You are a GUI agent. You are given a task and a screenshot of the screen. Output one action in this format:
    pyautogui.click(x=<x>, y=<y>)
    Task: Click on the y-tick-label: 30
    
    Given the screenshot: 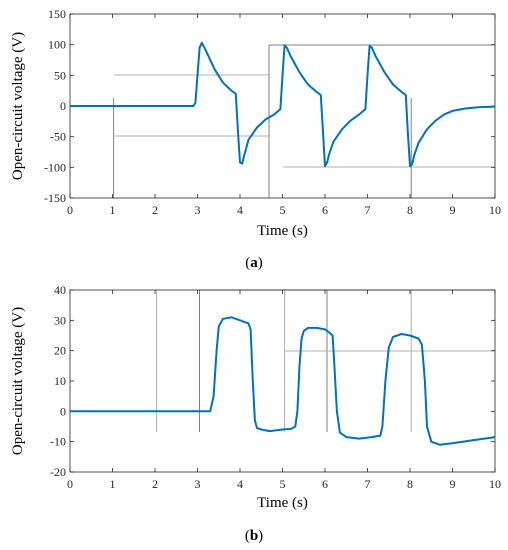 What is the action you would take?
    pyautogui.click(x=60, y=320)
    